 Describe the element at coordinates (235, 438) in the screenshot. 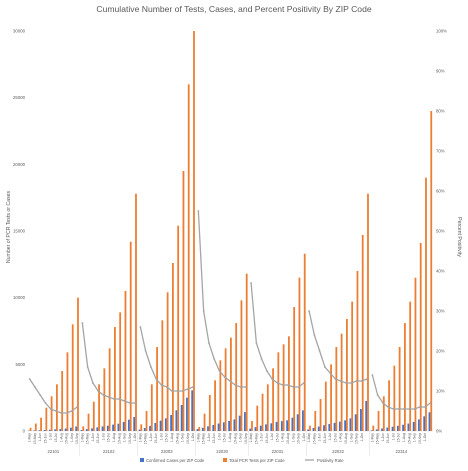

I see `category-label: 15-Aug` at that location.